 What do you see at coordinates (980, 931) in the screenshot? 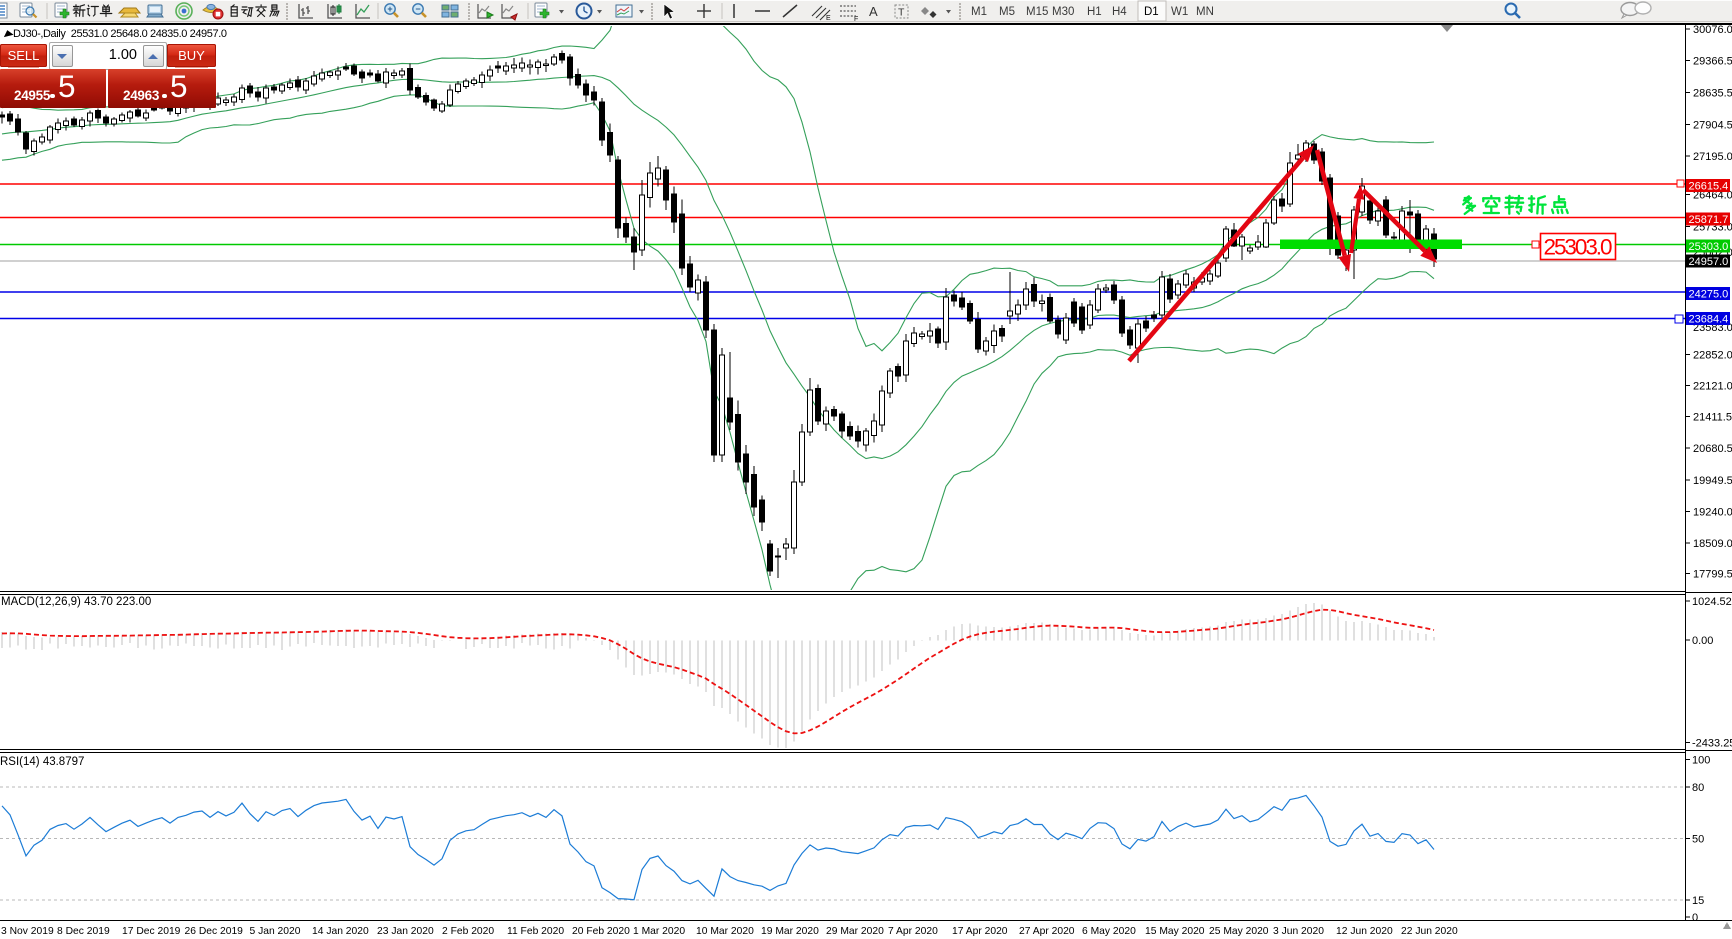
I see `svg-text: 17 Apr 2020` at bounding box center [980, 931].